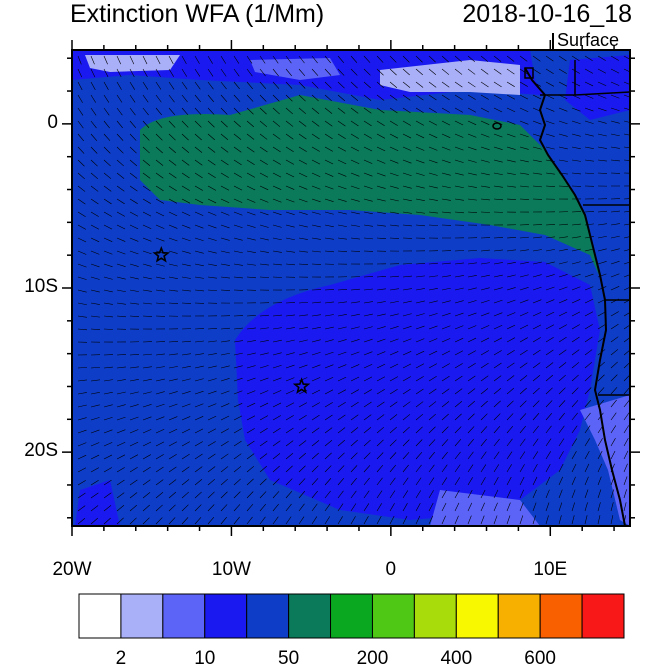 The height and width of the screenshot is (670, 650). I want to click on colorbar, so click(351, 616).